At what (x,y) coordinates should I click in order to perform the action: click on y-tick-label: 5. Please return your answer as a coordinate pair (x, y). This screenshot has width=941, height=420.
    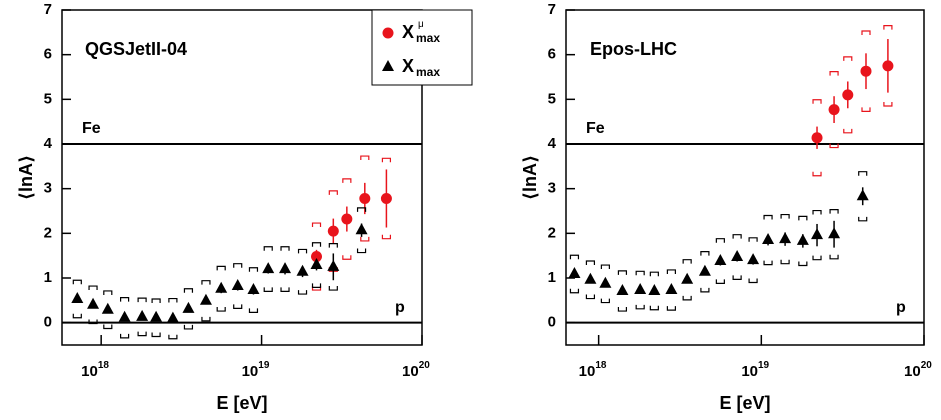
    Looking at the image, I should click on (48, 98).